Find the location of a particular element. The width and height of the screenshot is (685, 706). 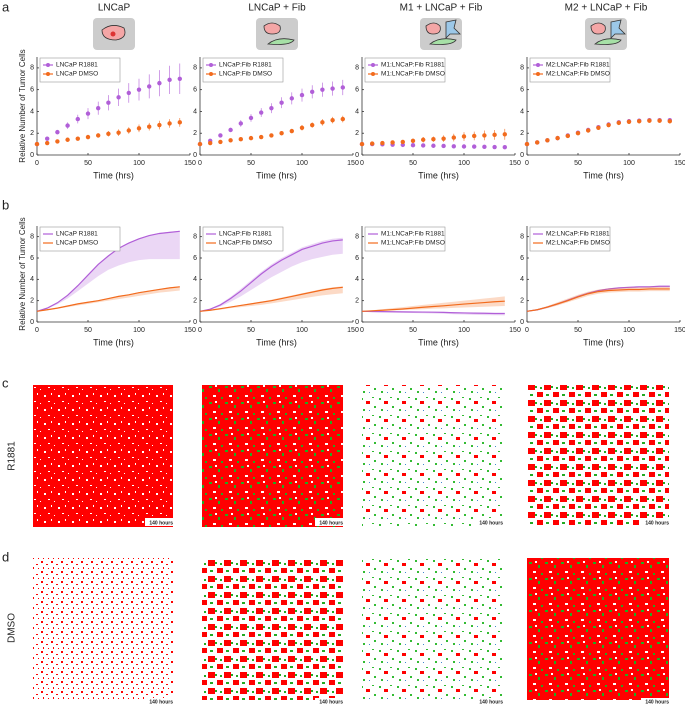

y-tick-label: 6 is located at coordinates (522, 90).